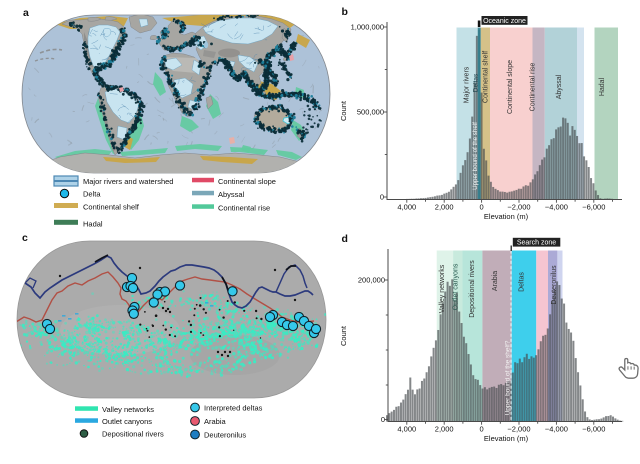 Image resolution: width=640 pixels, height=464 pixels. Describe the element at coordinates (504, 21) in the screenshot. I see `svg-text: Oceanic zone` at that location.